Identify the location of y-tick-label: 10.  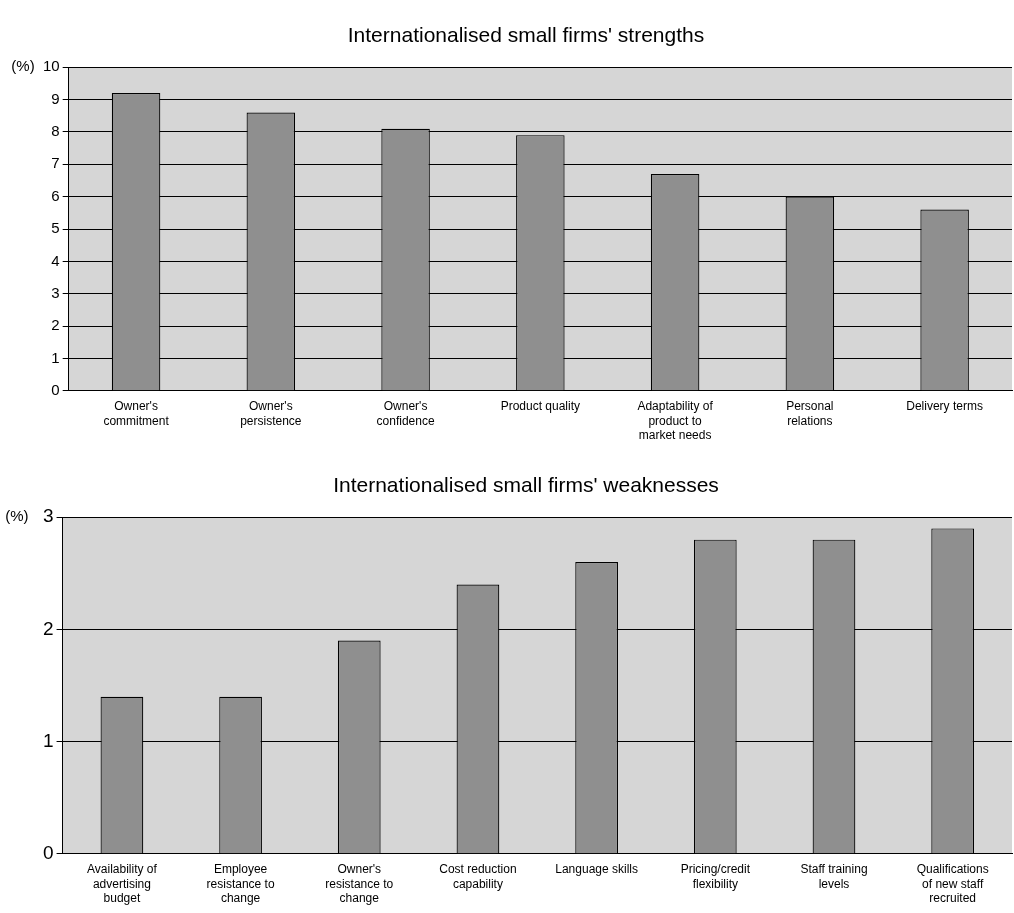
(51, 66).